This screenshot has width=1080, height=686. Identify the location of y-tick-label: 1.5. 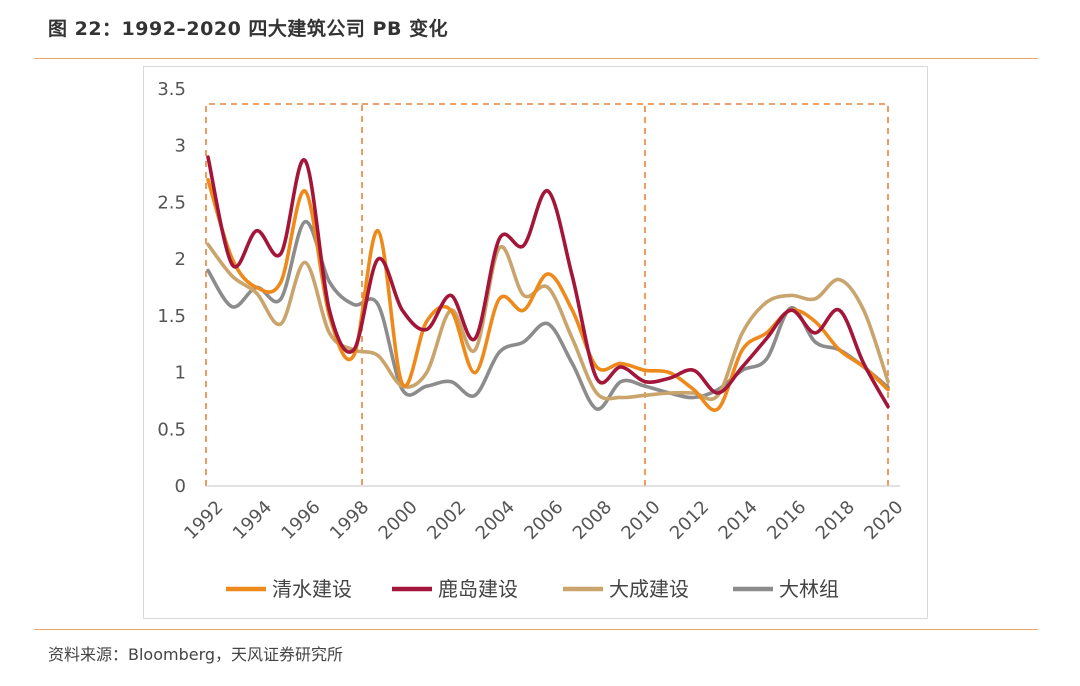
(171, 316).